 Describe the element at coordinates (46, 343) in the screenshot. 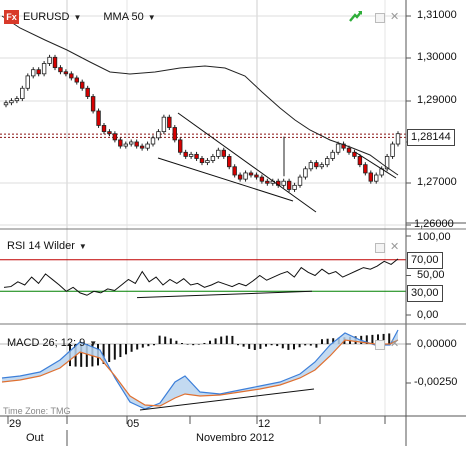

I see `macd-indicator-label: MACD 26; 12; 9` at that location.